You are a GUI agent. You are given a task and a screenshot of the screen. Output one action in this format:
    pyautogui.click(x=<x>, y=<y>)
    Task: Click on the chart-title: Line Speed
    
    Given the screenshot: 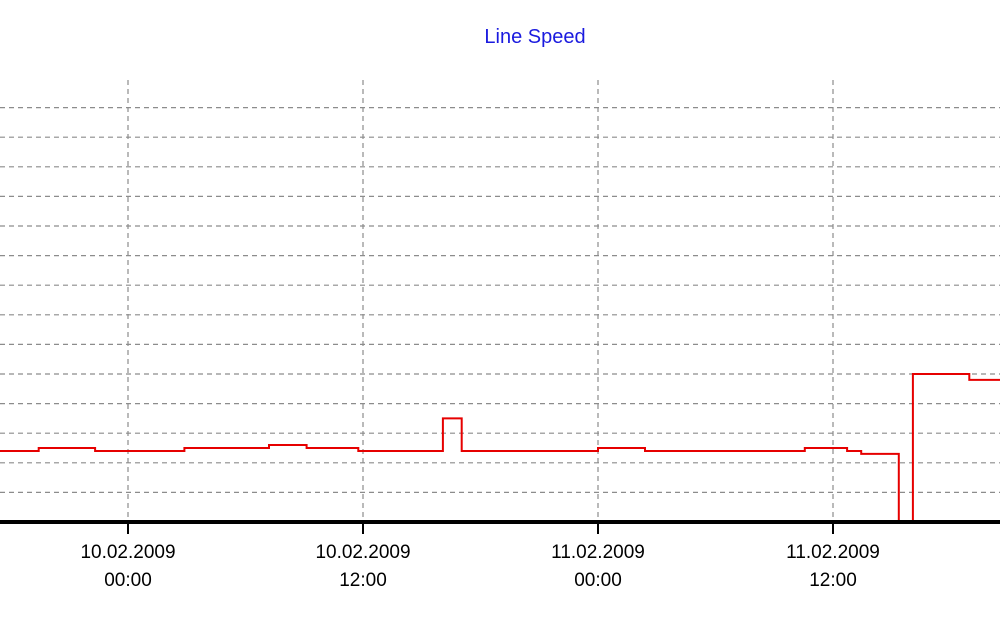 What is the action you would take?
    pyautogui.click(x=535, y=37)
    